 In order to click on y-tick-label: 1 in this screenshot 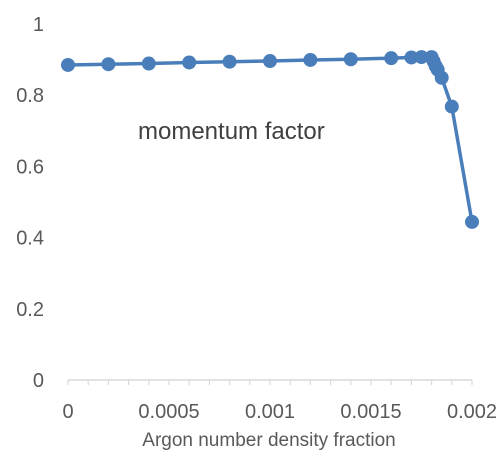, I will do `click(38, 25)`.